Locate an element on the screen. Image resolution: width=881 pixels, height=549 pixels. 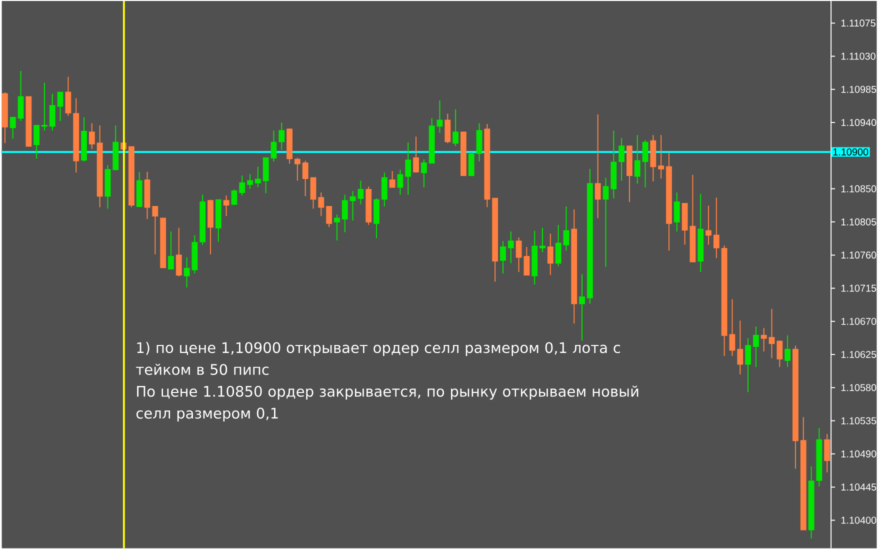
y-tick-label: 1.10535 is located at coordinates (858, 420).